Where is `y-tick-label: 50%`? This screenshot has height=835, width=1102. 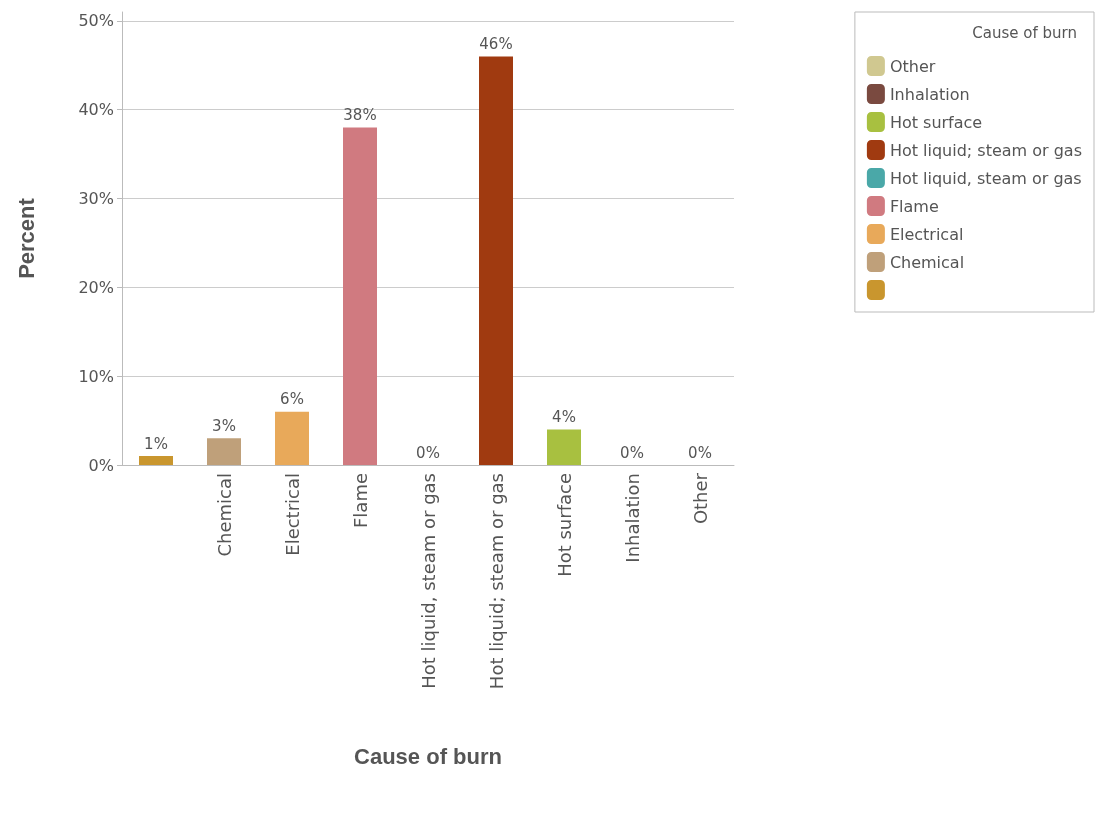
y-tick-label: 50% is located at coordinates (96, 21).